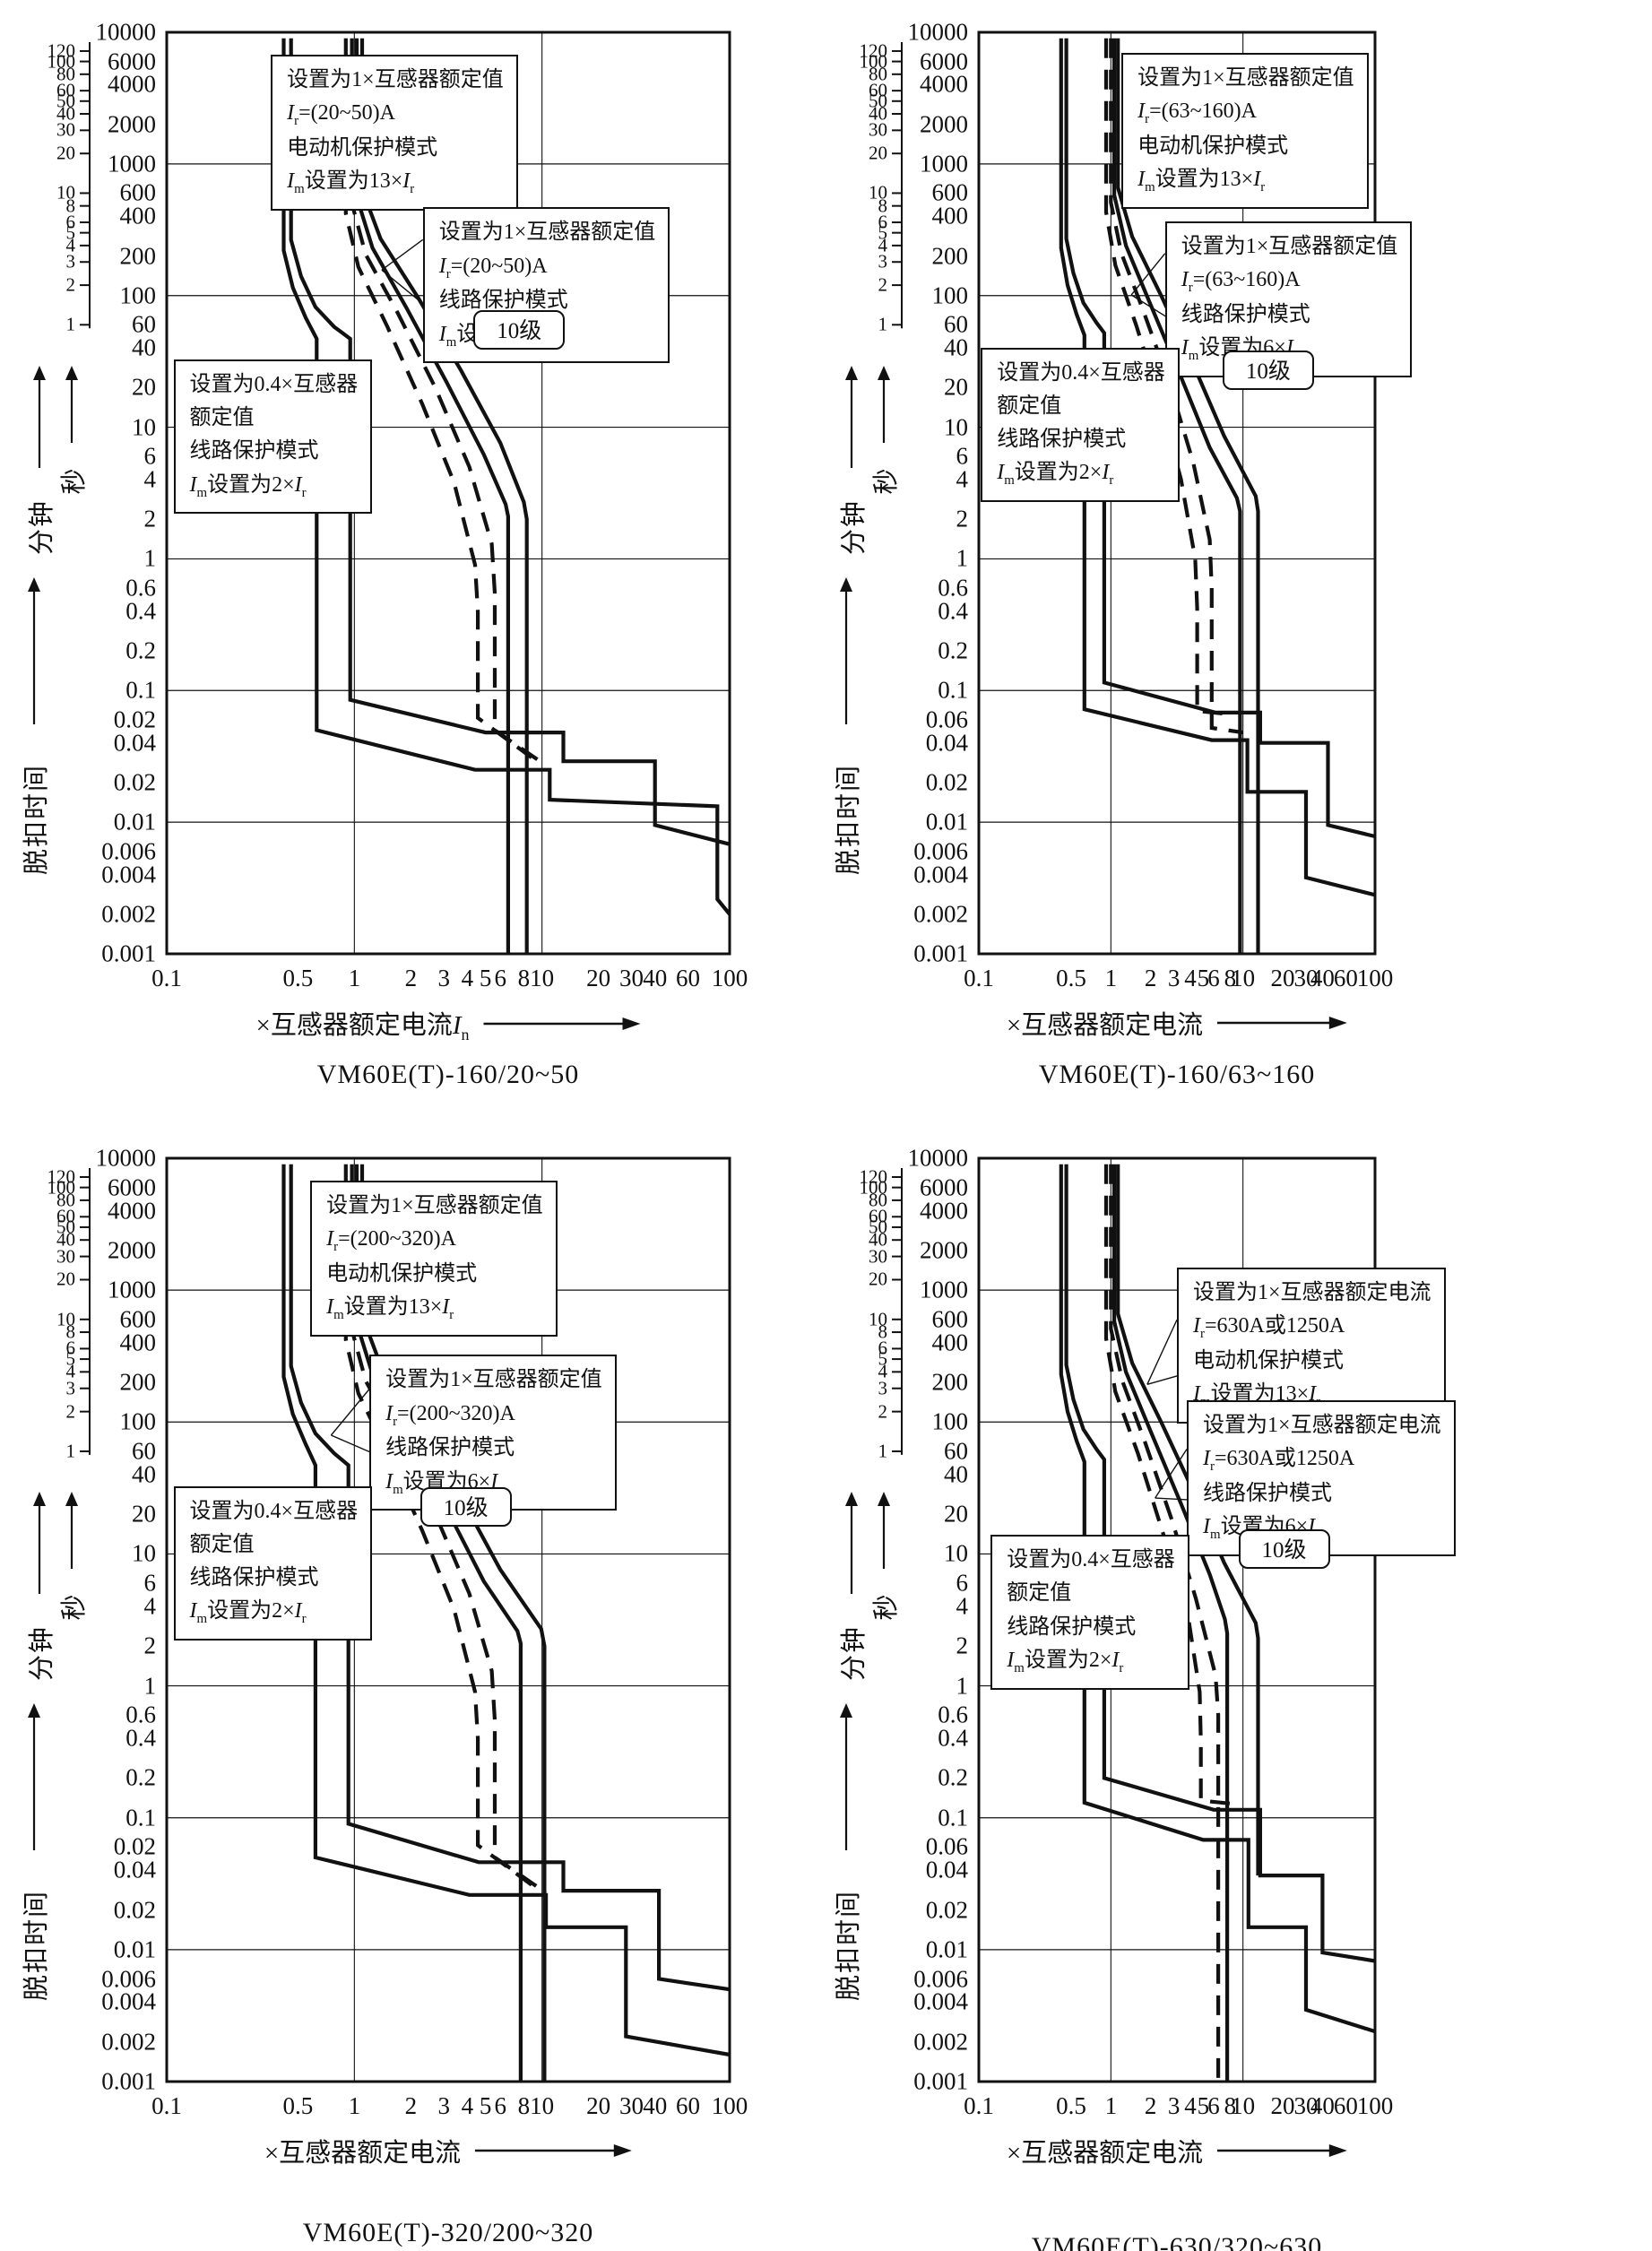 The width and height of the screenshot is (1652, 2251). What do you see at coordinates (466, 1506) in the screenshot?
I see `grade-badge: 10级` at bounding box center [466, 1506].